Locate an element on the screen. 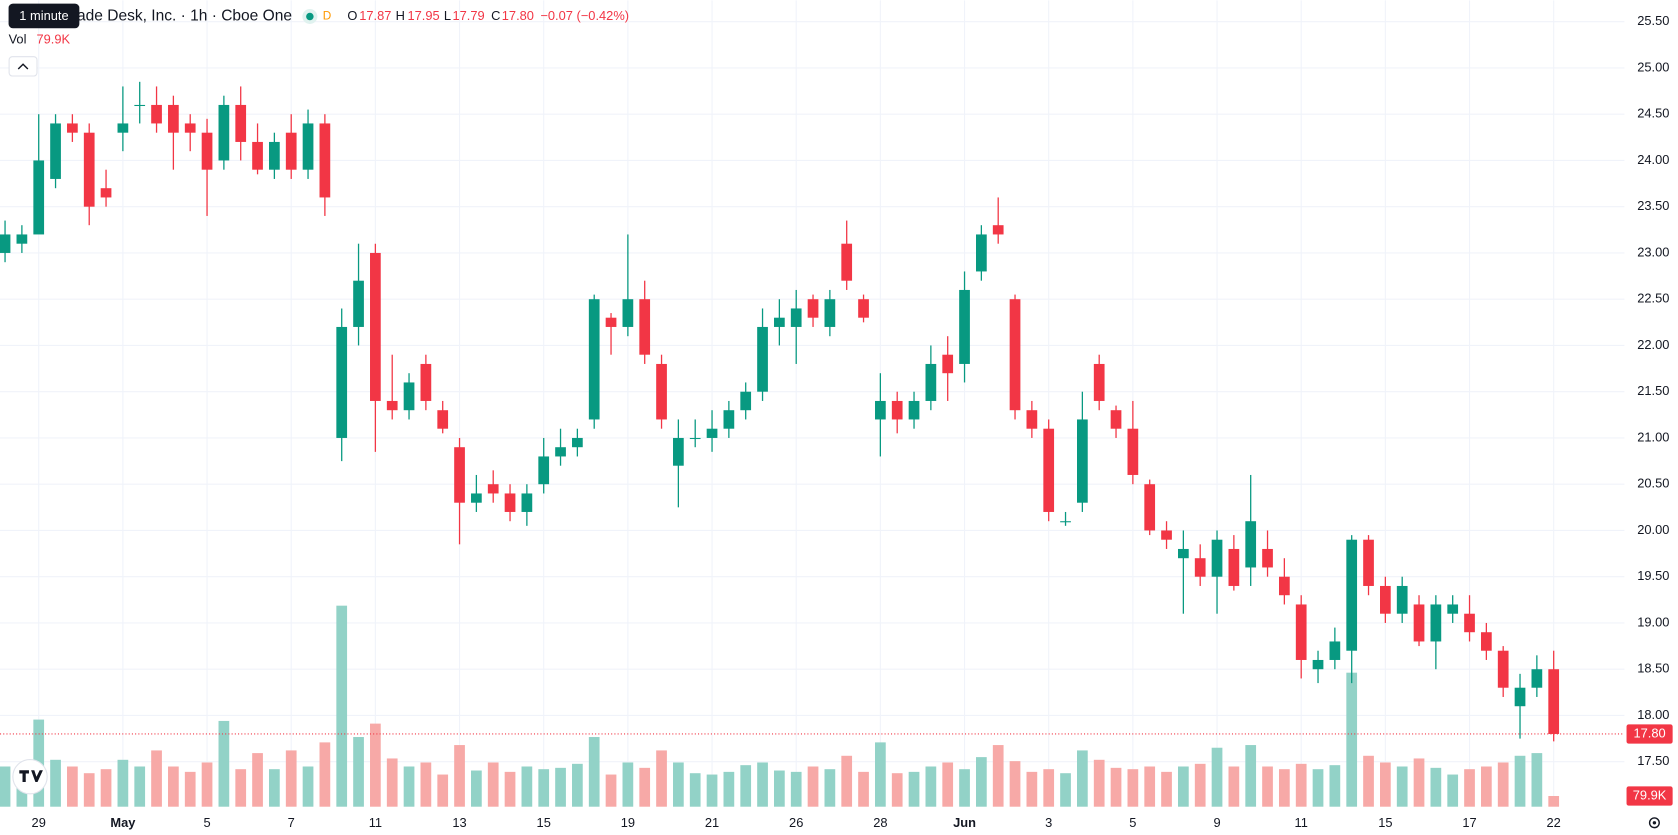 The height and width of the screenshot is (835, 1678). chevron is located at coordinates (23, 66).